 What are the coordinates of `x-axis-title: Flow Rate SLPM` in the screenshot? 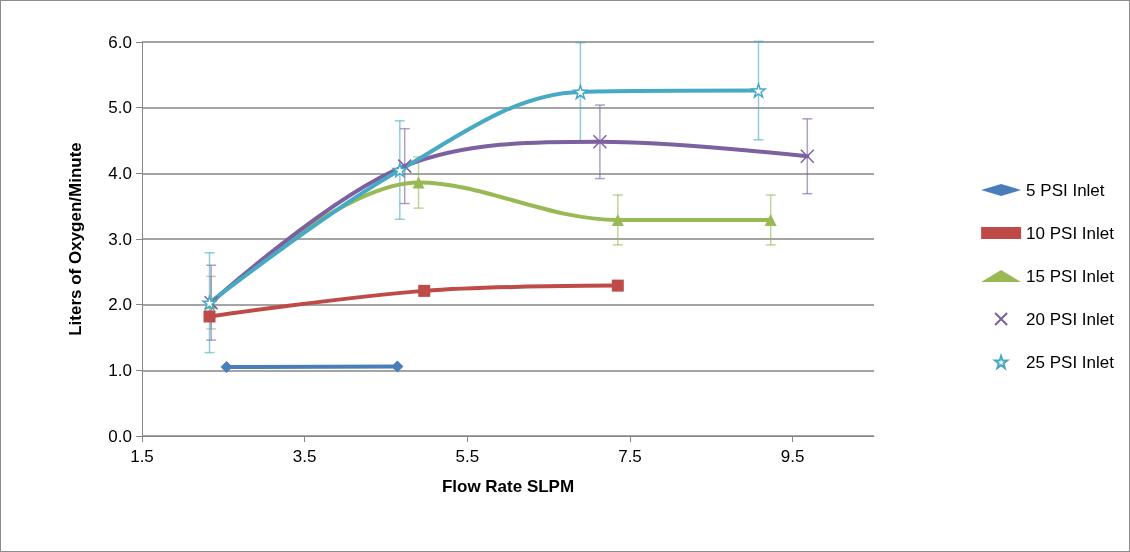 It's located at (508, 486).